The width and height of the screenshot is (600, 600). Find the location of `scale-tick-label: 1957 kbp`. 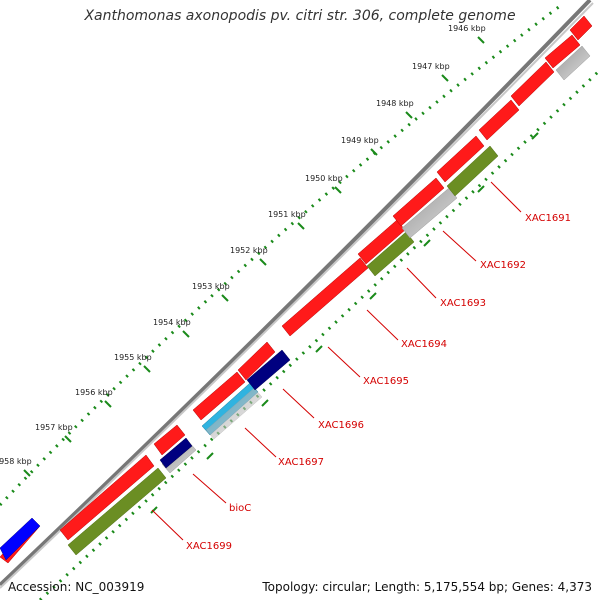

scale-tick-label: 1957 kbp is located at coordinates (54, 427).